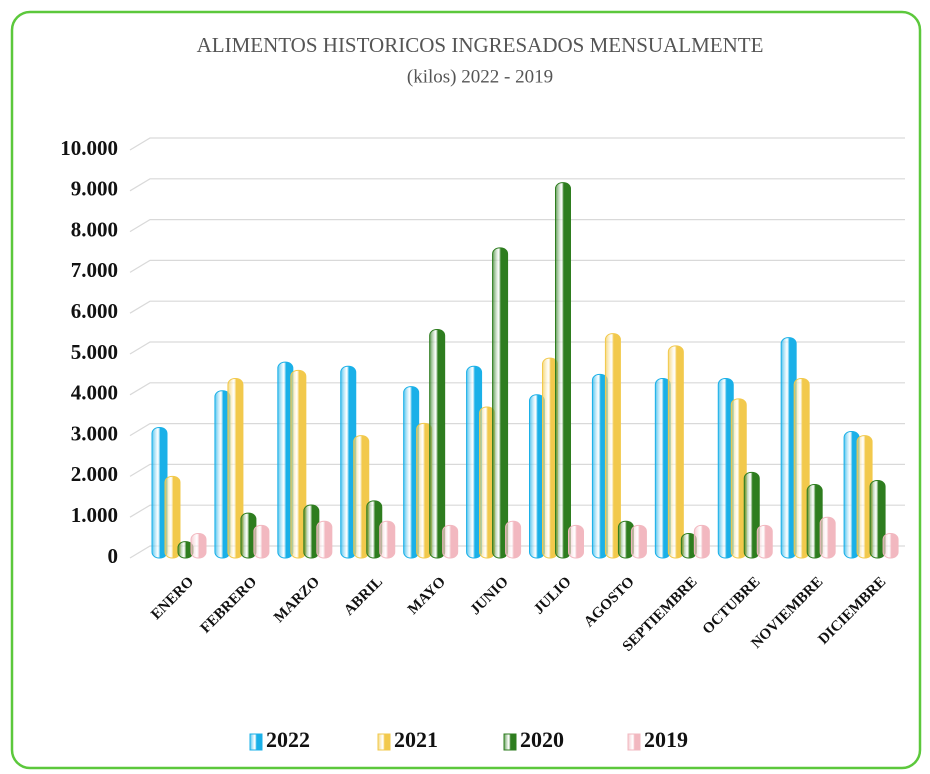 This screenshot has height=774, width=930. I want to click on legend-label: 2020, so click(542, 739).